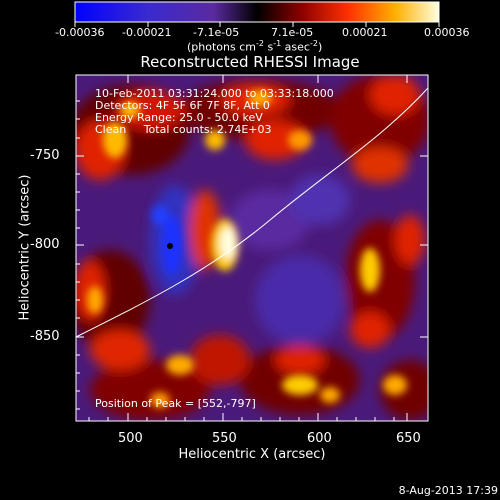 This screenshot has height=500, width=500. Describe the element at coordinates (408, 438) in the screenshot. I see `x-tick-label: 650` at that location.